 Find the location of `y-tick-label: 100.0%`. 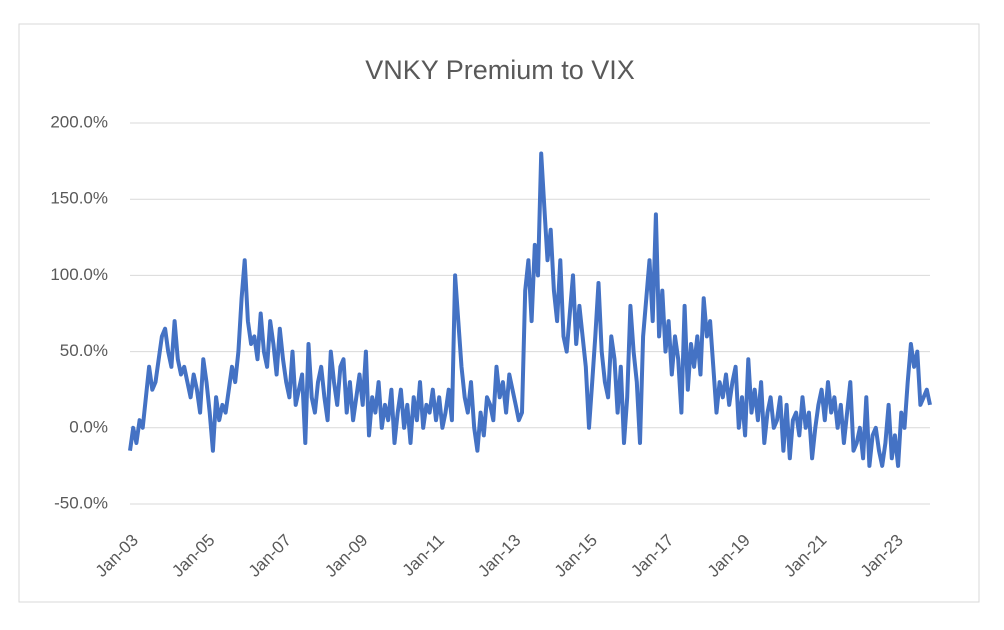

y-tick-label: 100.0% is located at coordinates (79, 274).